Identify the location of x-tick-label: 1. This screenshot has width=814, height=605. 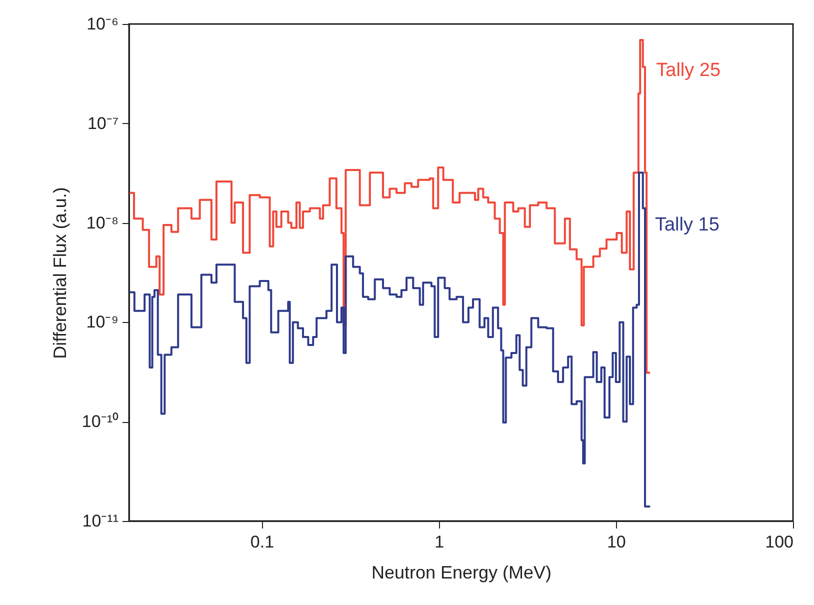
(439, 542).